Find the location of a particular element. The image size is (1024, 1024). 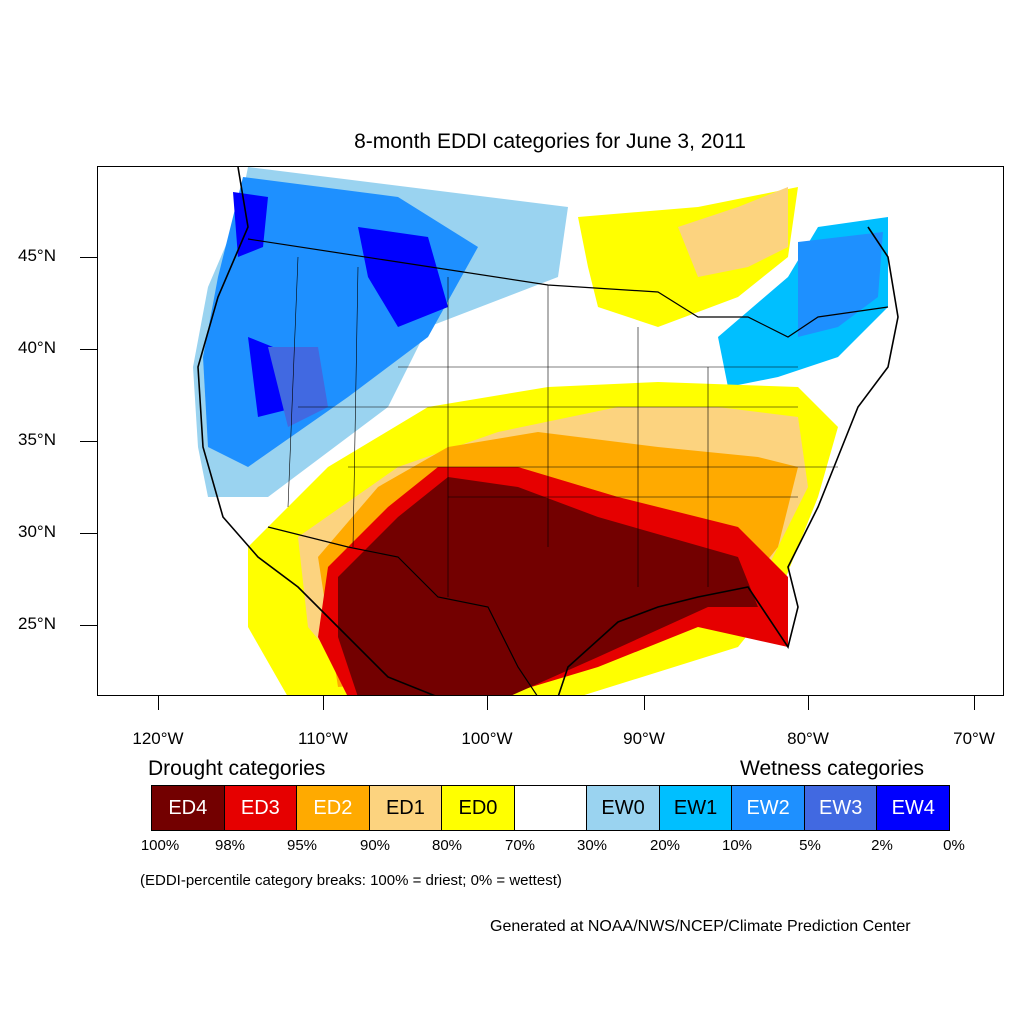

drought-categories-title: Drought categories is located at coordinates (237, 768).